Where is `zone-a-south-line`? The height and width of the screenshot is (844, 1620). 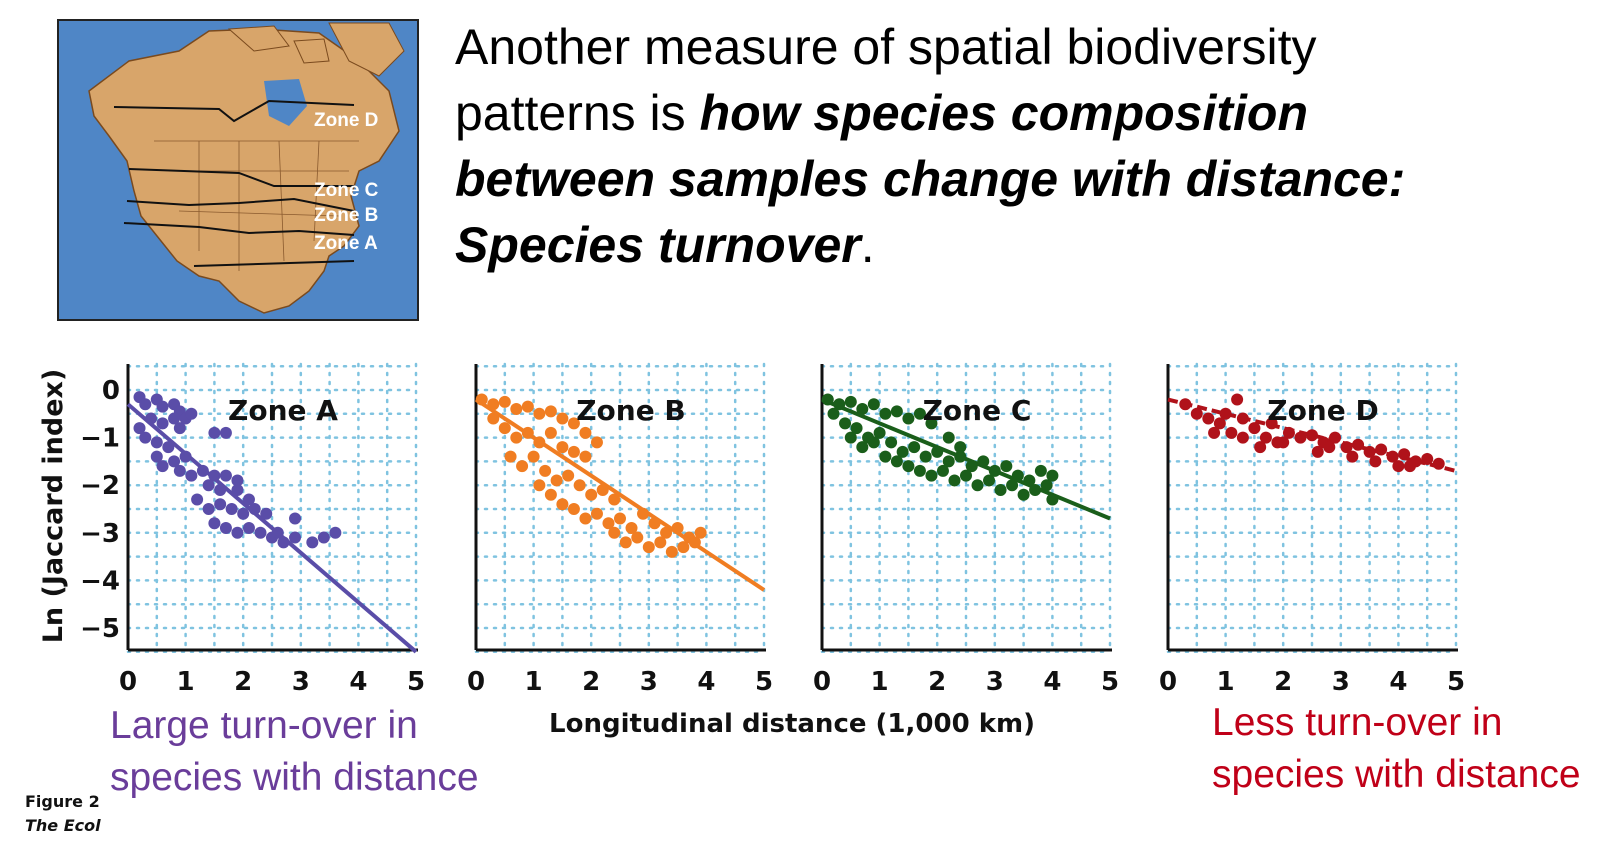 zone-a-south-line is located at coordinates (274, 263).